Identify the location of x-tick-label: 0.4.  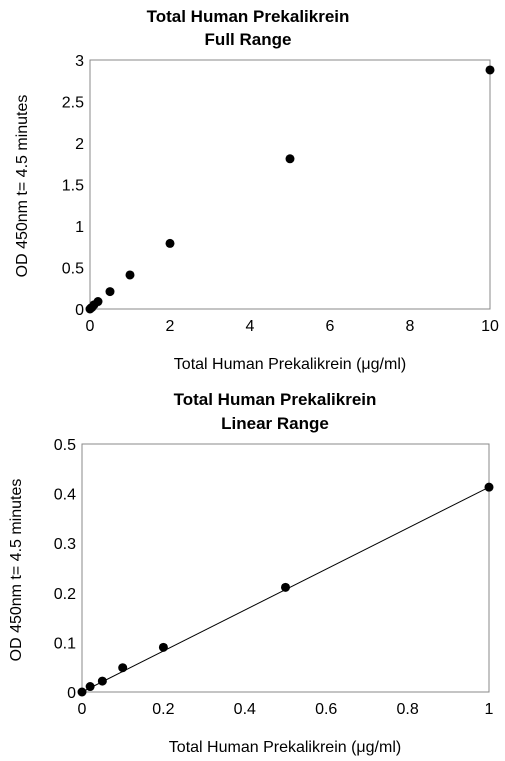
(245, 709).